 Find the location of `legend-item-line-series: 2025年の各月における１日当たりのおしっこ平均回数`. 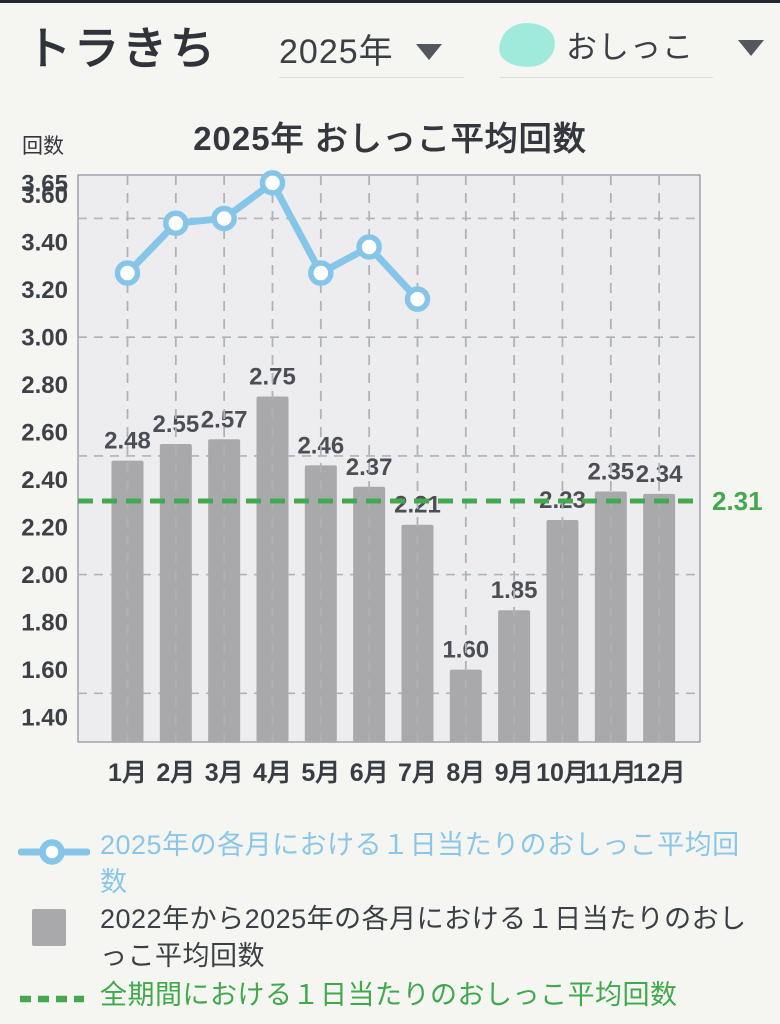

legend-item-line-series: 2025年の各月における１日当たりのおしっこ平均回数 is located at coordinates (382, 864).